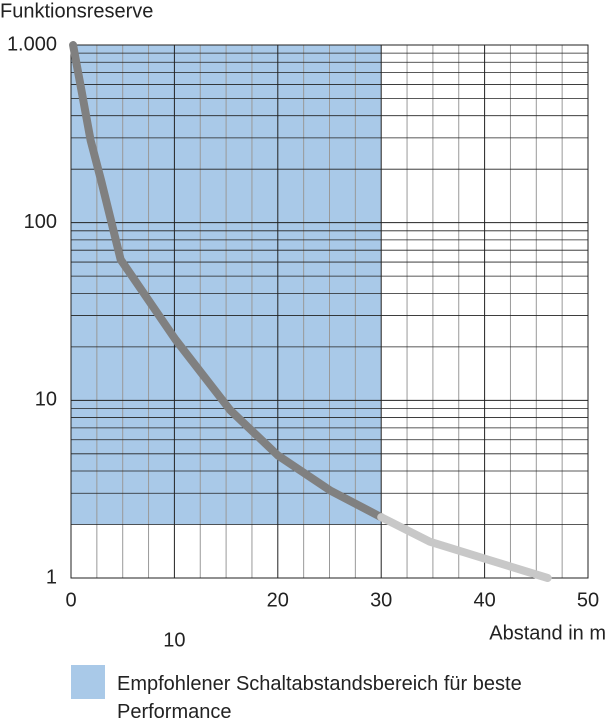 Image resolution: width=607 pixels, height=726 pixels. Describe the element at coordinates (174, 639) in the screenshot. I see `x-tick-label: 10` at that location.